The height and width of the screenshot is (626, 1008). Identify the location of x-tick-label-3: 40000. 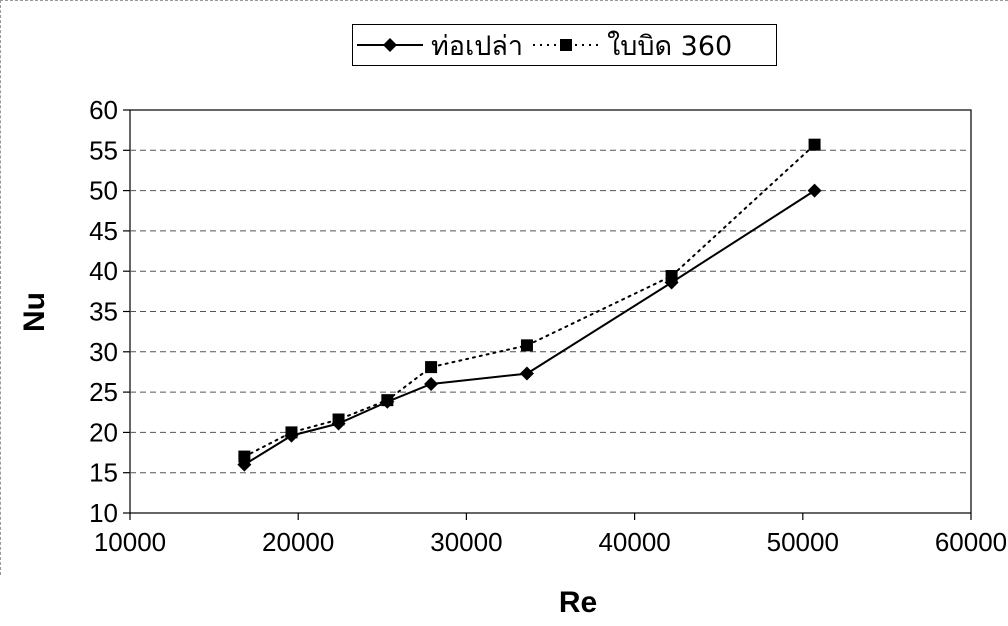
(634, 542).